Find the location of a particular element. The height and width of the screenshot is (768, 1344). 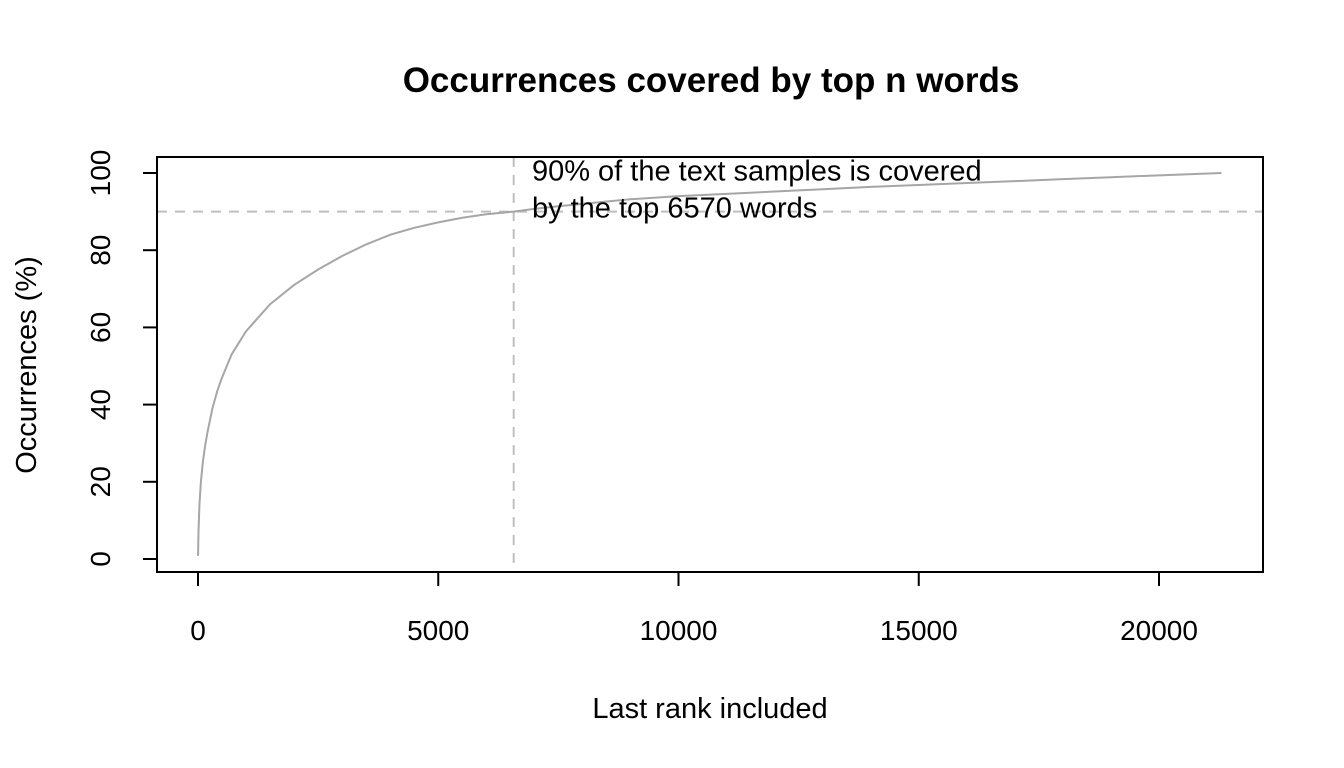

annotation-line-1: 90% of the text samples is covered is located at coordinates (757, 172).